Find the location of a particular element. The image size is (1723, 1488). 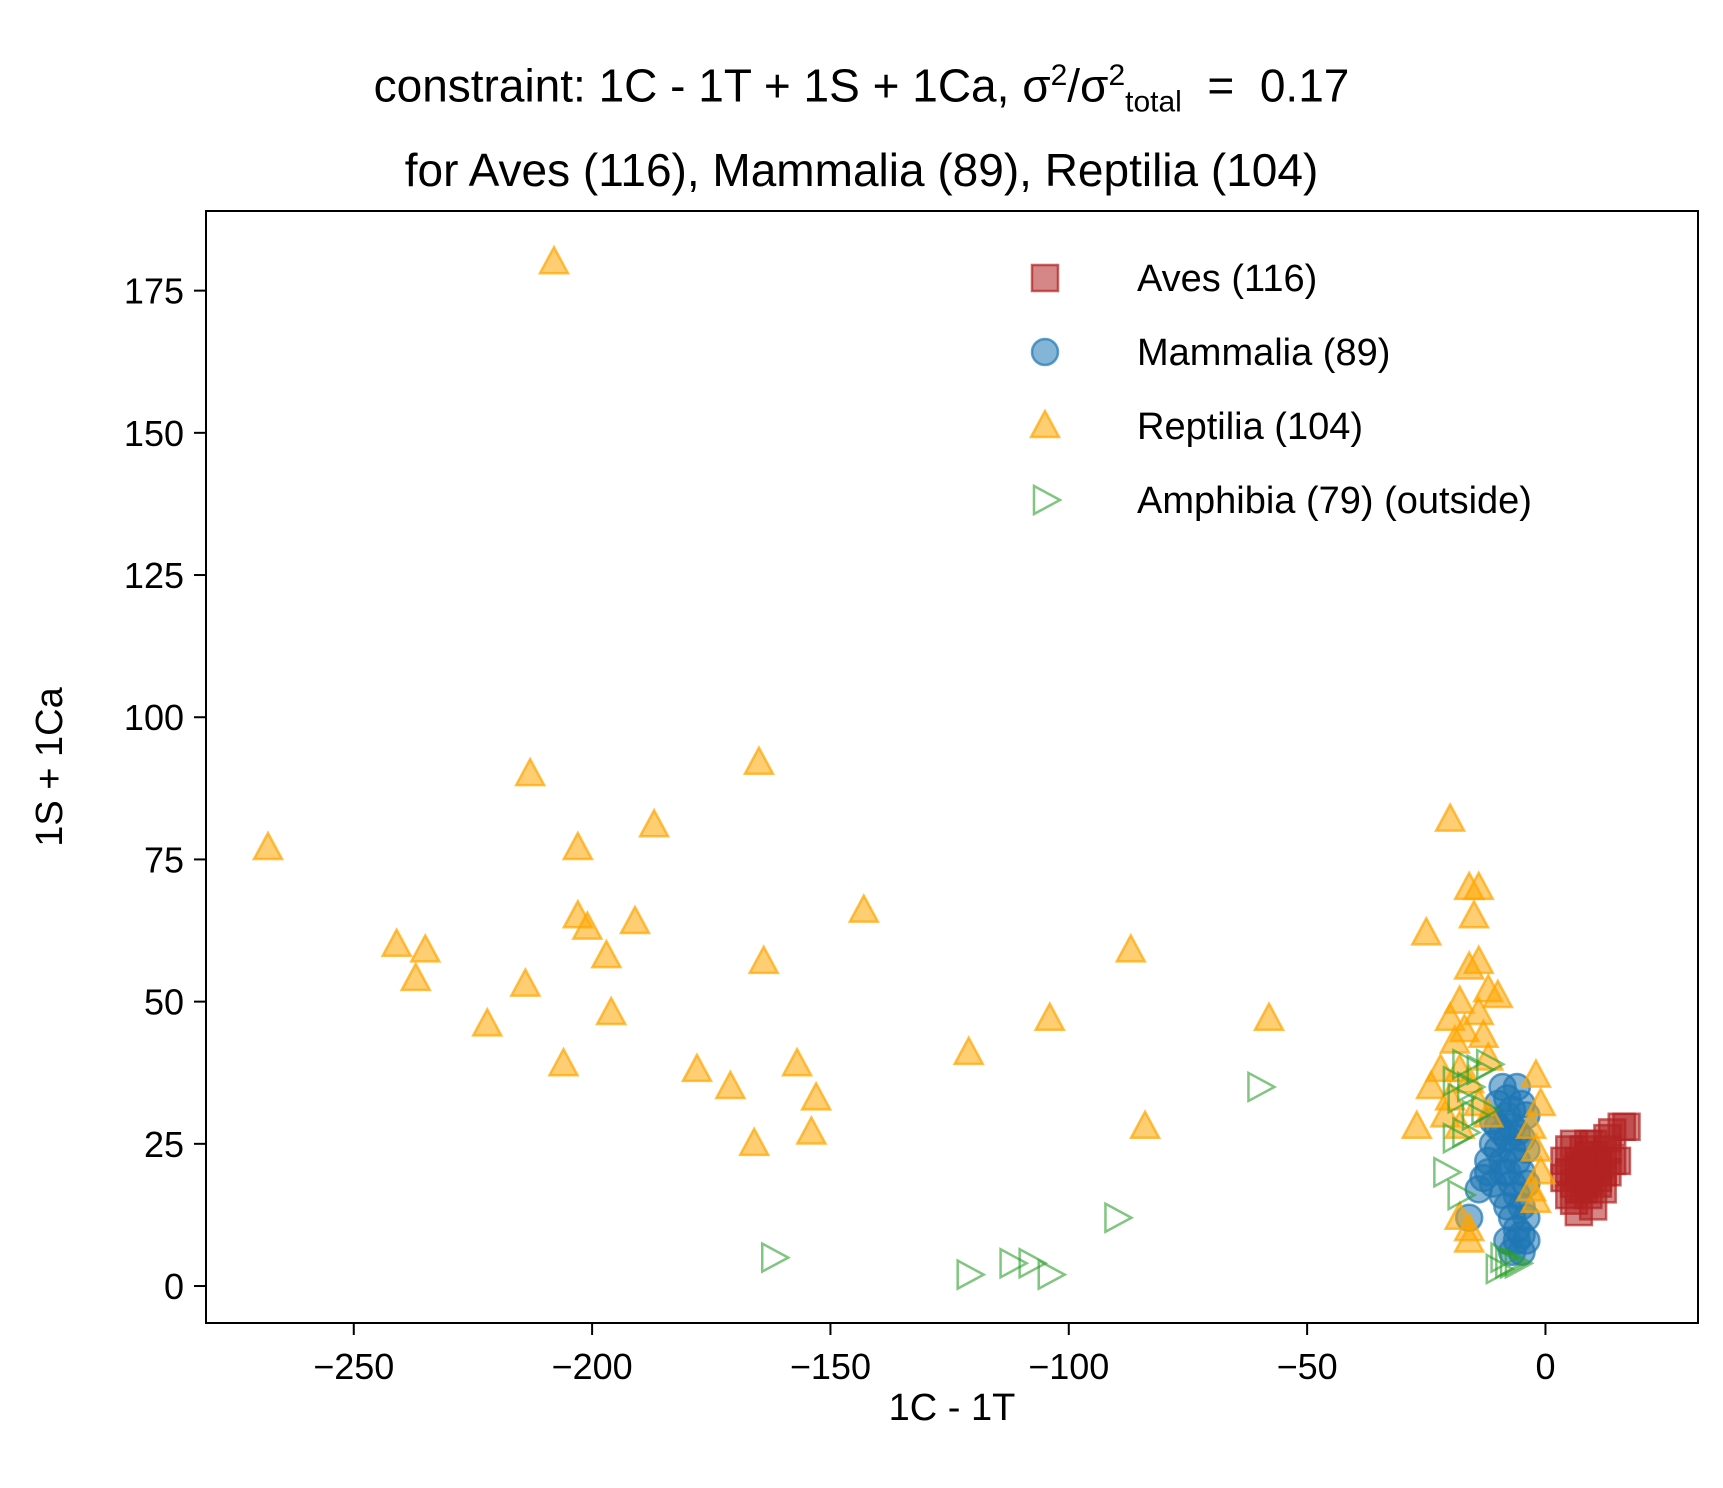

legend-entry: Reptilia (104) is located at coordinates (1195, 427).